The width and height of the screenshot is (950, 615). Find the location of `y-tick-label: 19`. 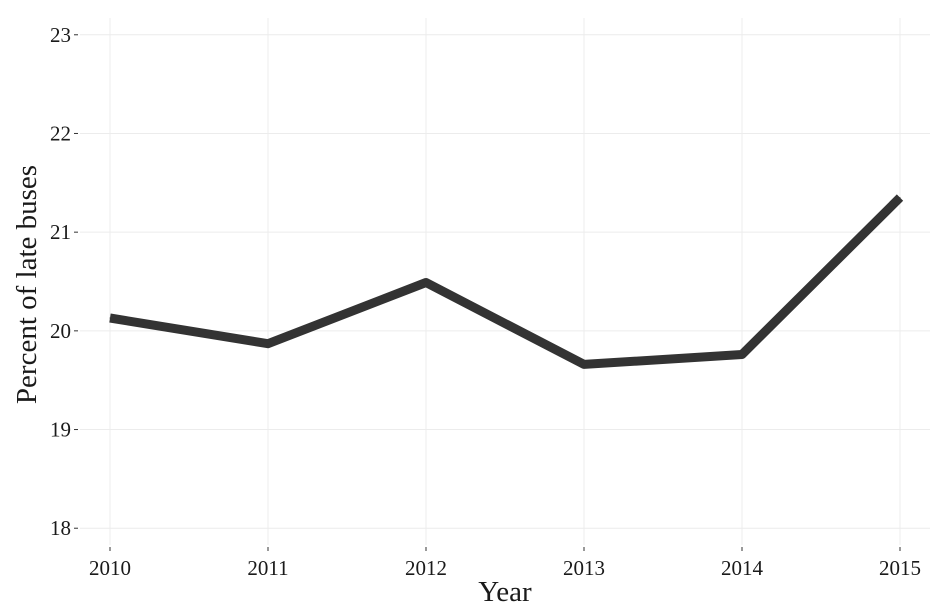

y-tick-label: 19 is located at coordinates (60, 430).